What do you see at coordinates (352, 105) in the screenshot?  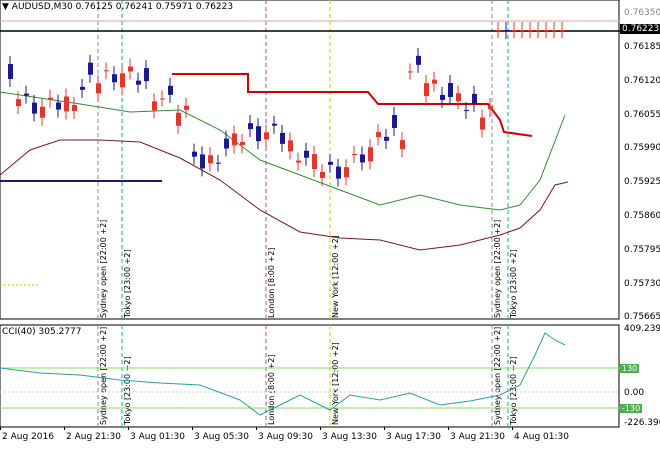 I see `red-step-line` at bounding box center [352, 105].